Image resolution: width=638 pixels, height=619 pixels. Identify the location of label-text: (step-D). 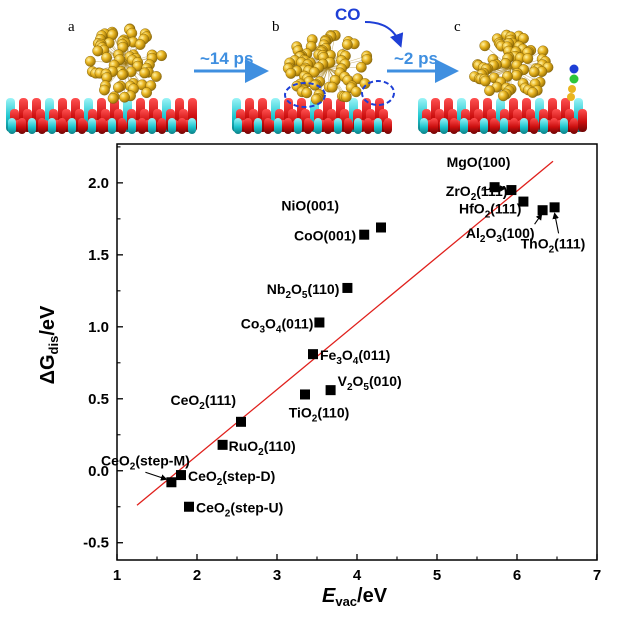
(248, 476).